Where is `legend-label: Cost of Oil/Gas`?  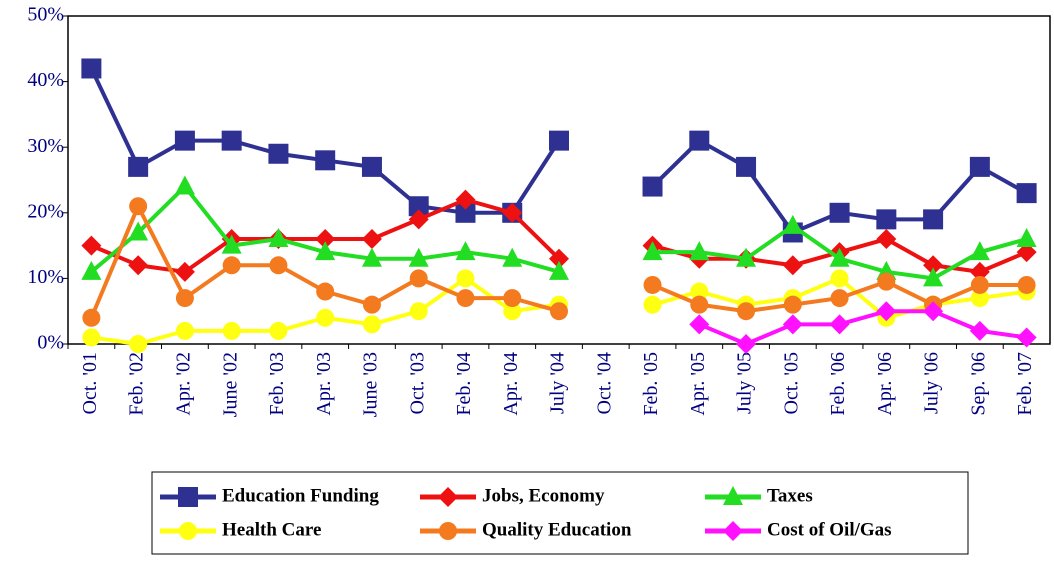
legend-label: Cost of Oil/Gas is located at coordinates (829, 529).